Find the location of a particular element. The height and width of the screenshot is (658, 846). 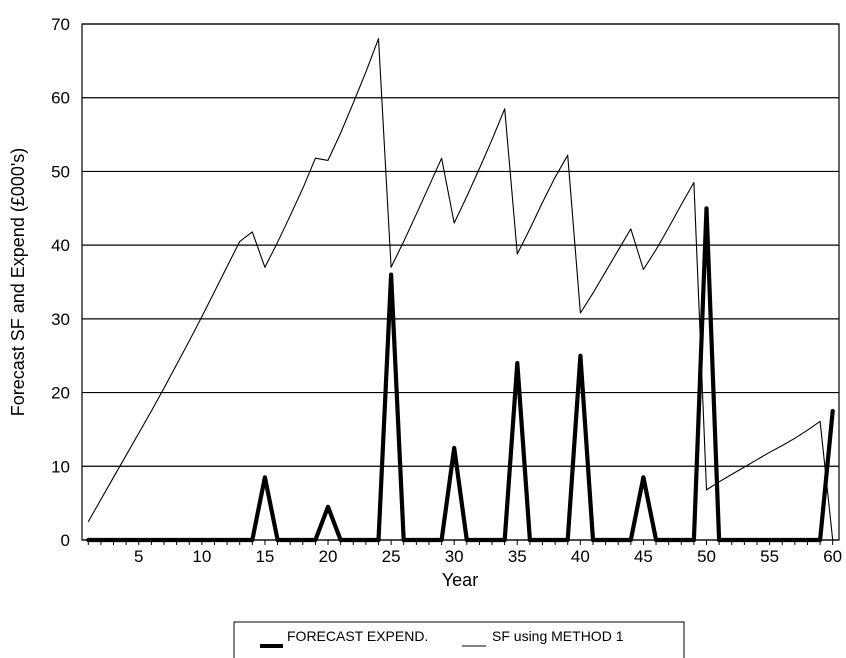

y-tick-label: 0 is located at coordinates (65, 540).